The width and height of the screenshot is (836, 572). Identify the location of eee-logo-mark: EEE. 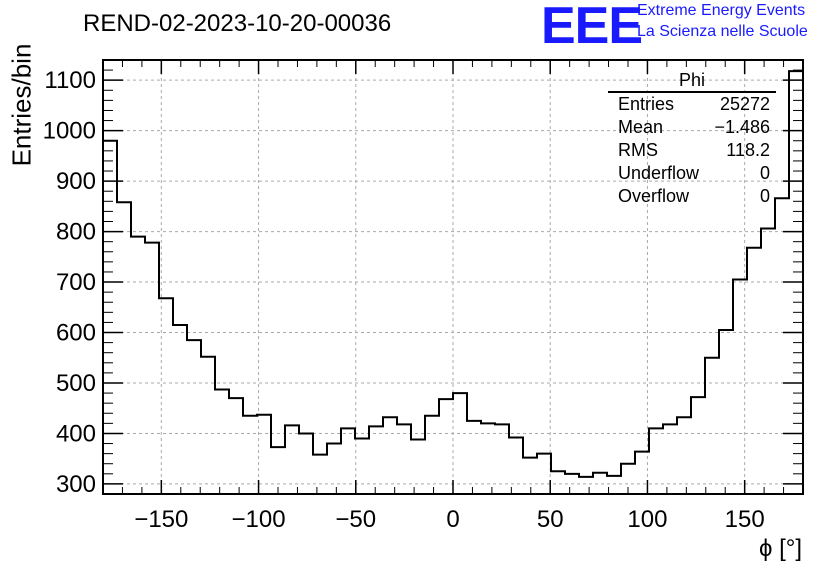
(592, 27).